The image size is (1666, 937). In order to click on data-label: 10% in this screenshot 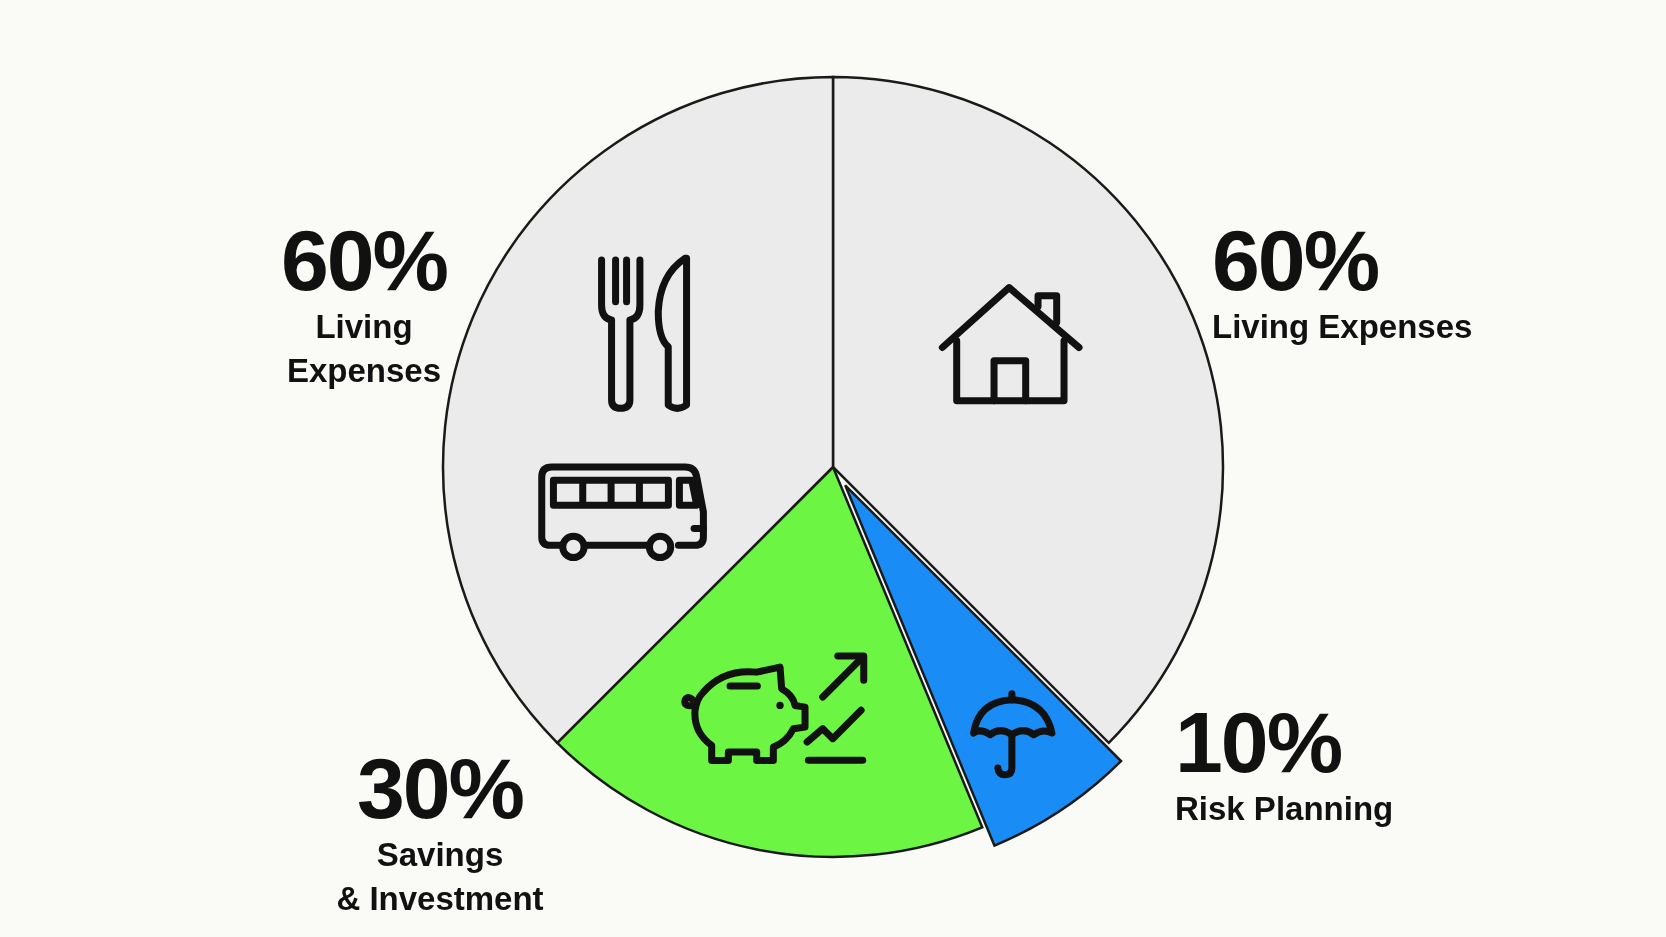, I will do `click(1258, 742)`.